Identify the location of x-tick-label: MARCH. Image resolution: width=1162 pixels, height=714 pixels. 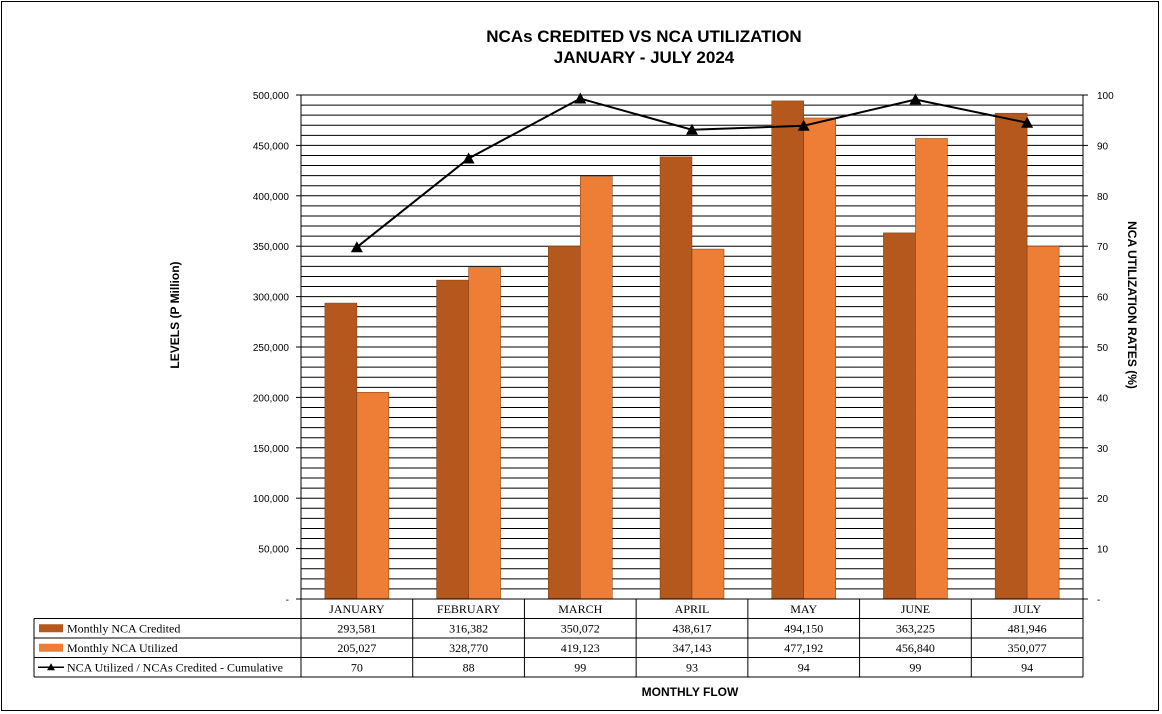
(580, 609).